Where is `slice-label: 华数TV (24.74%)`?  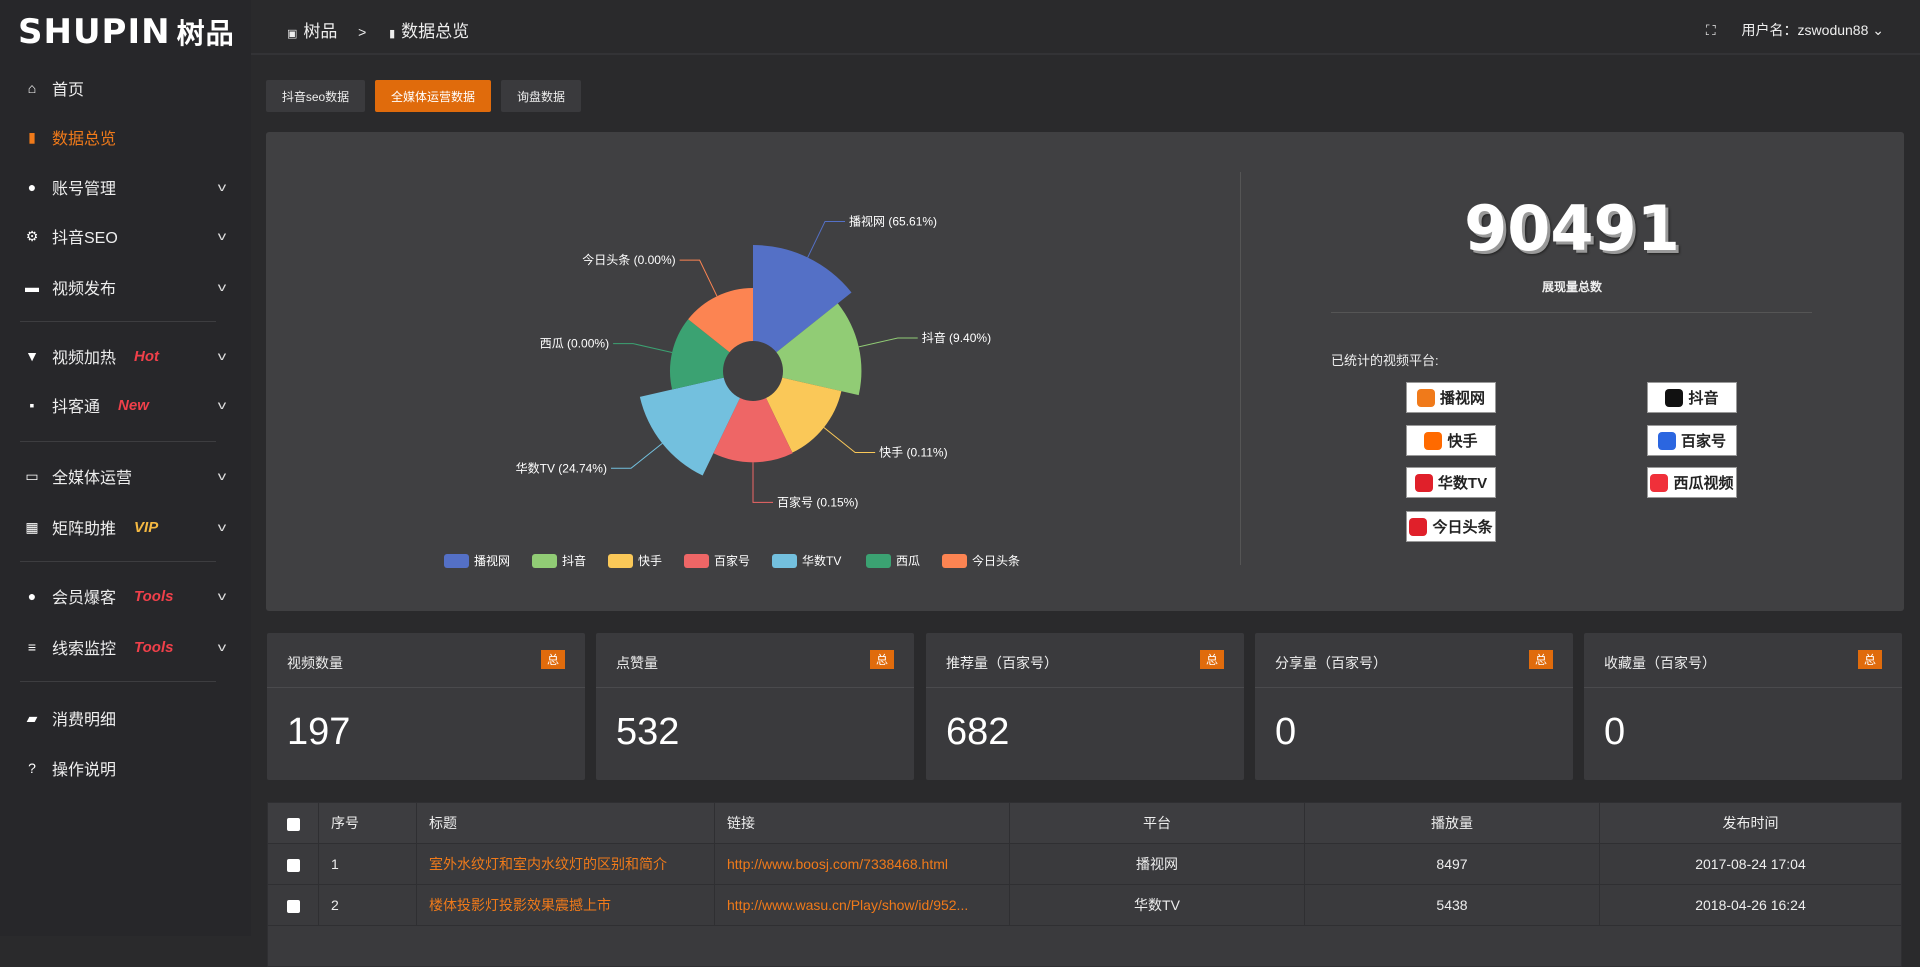 slice-label: 华数TV (24.74%) is located at coordinates (561, 467).